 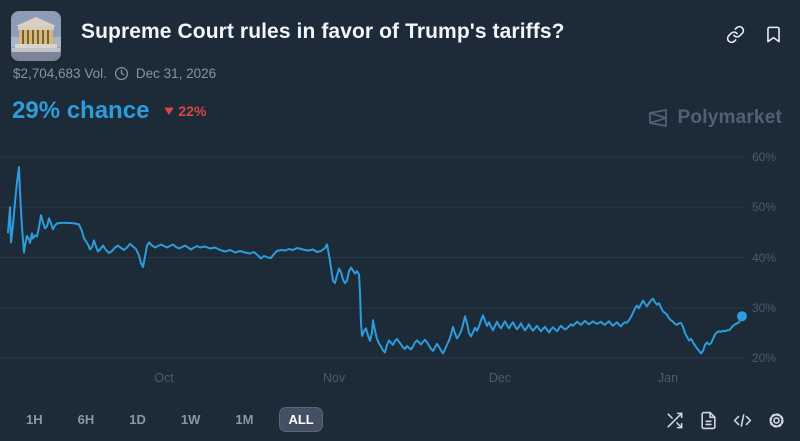 What do you see at coordinates (657, 118) in the screenshot?
I see `polymarket-mark-icon` at bounding box center [657, 118].